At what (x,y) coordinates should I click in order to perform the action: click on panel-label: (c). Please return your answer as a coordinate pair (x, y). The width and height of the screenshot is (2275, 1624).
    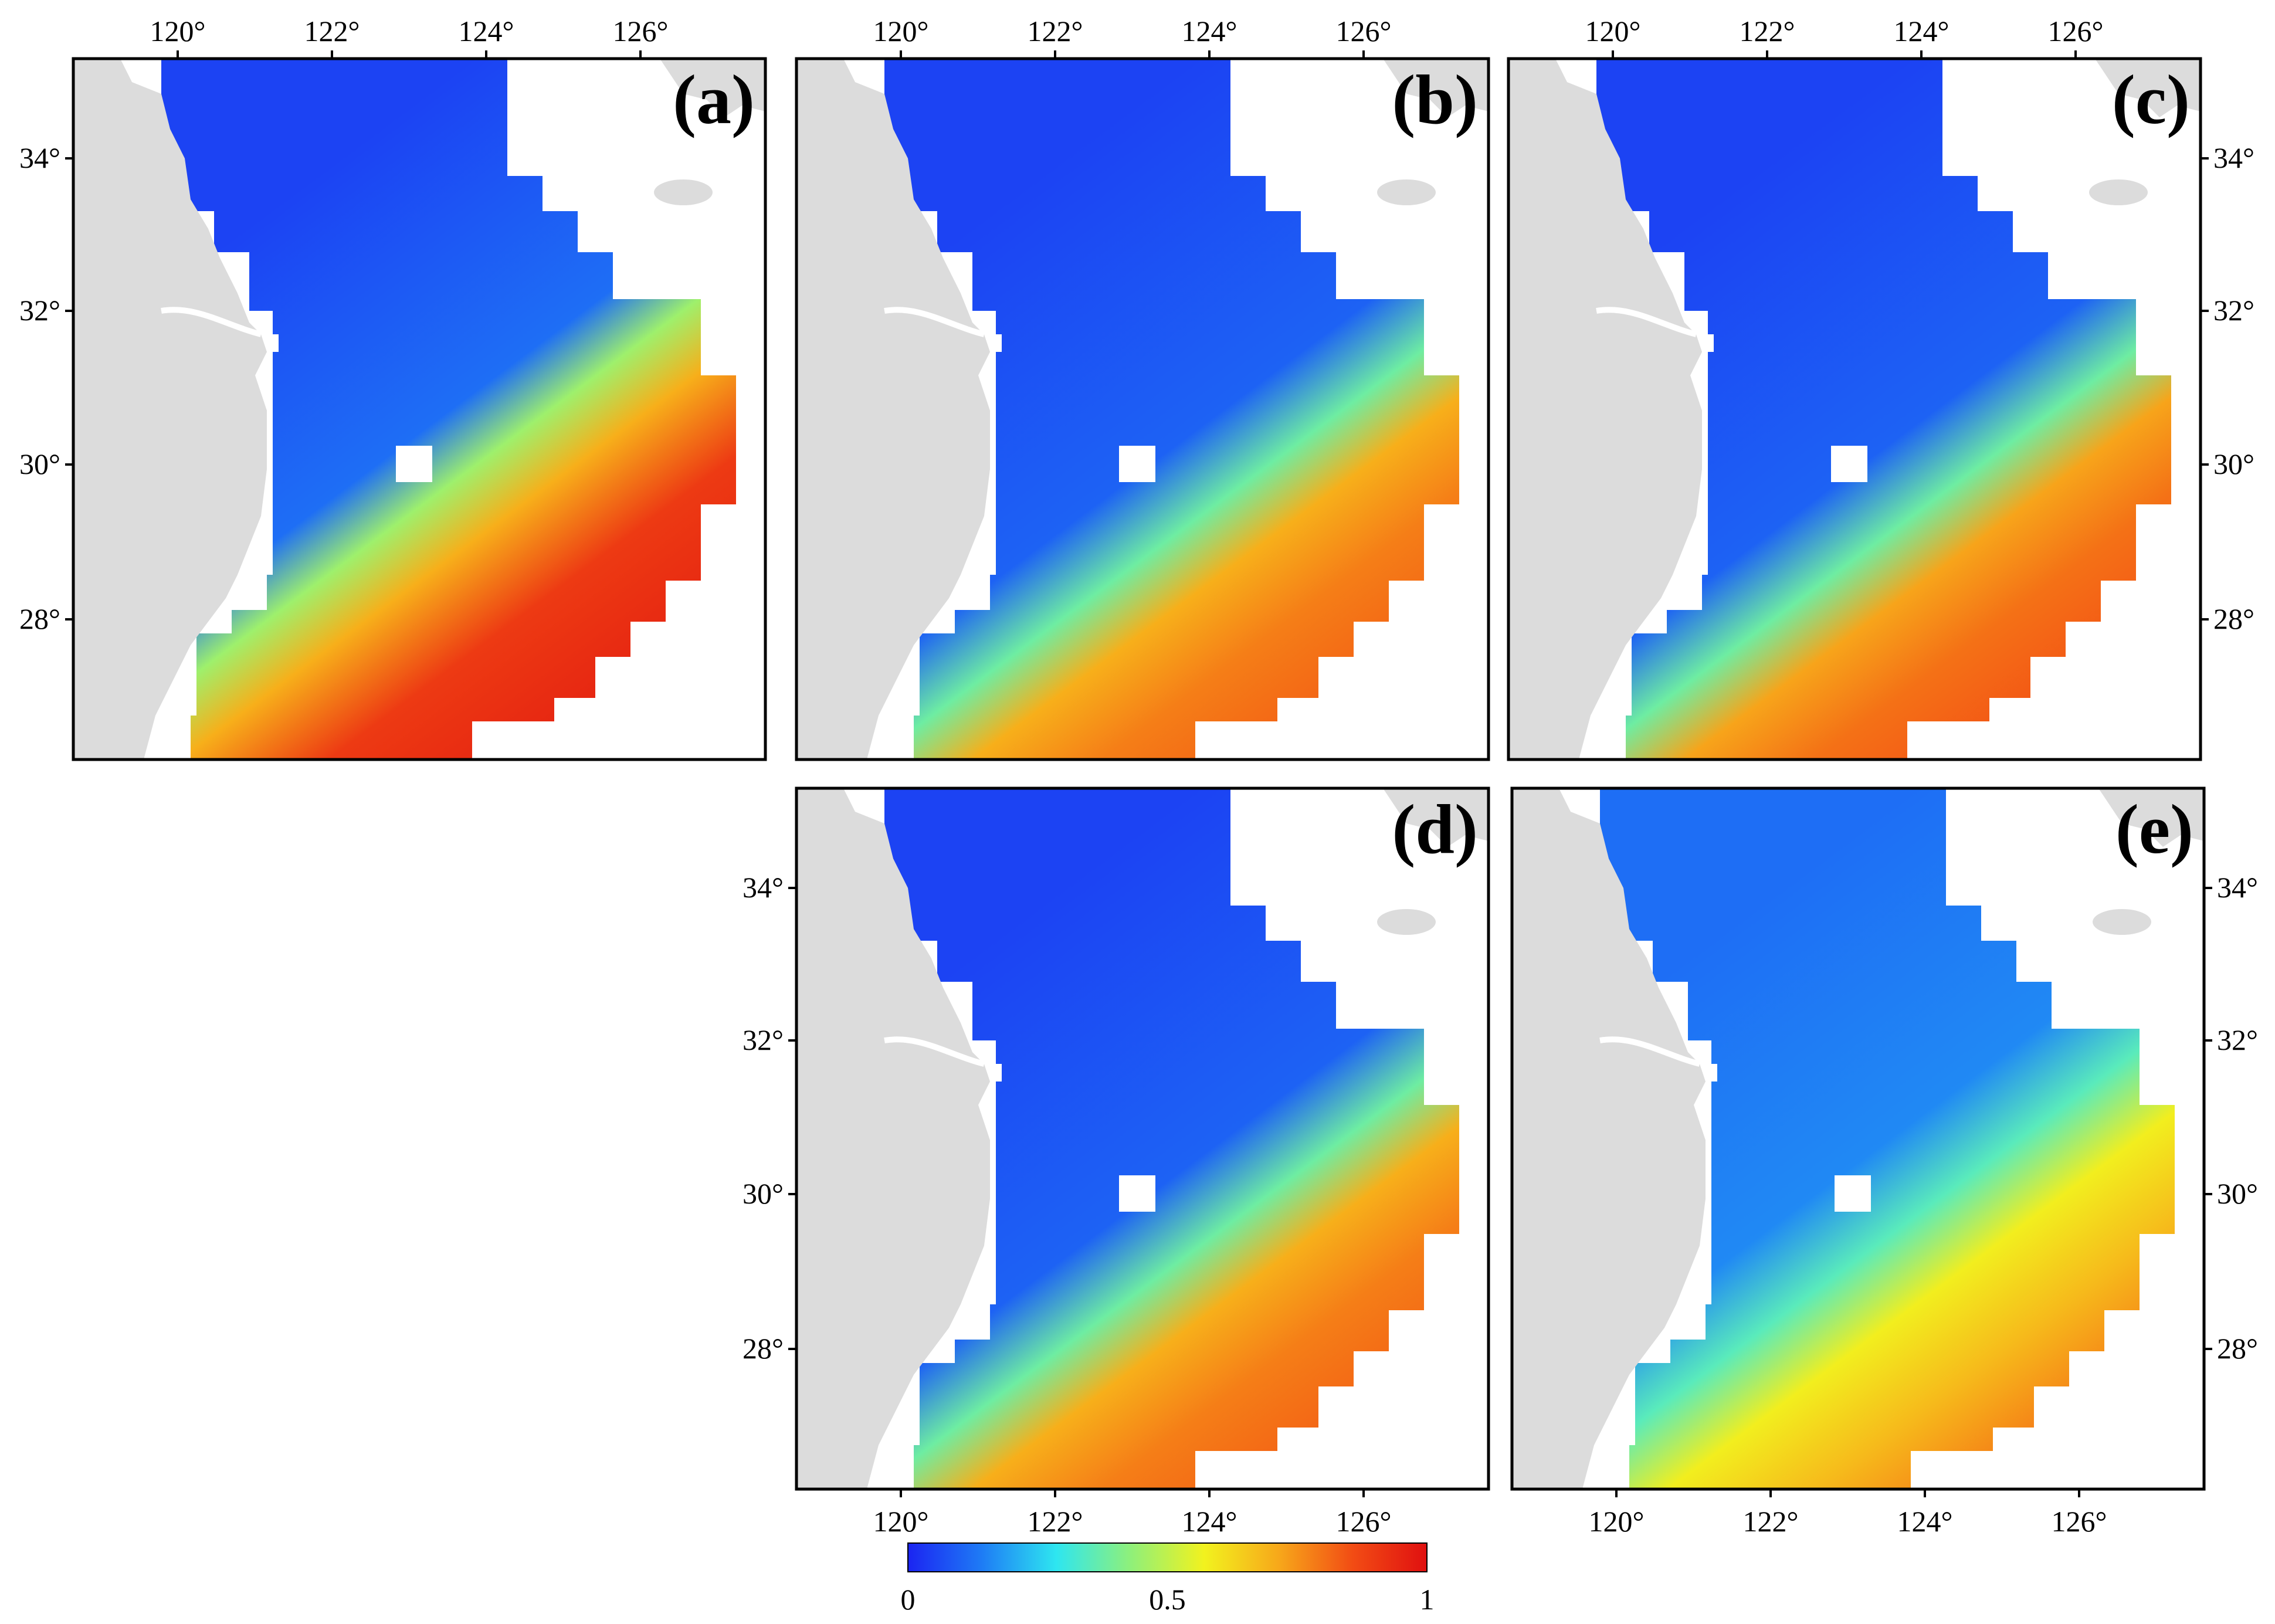
    Looking at the image, I should click on (2151, 99).